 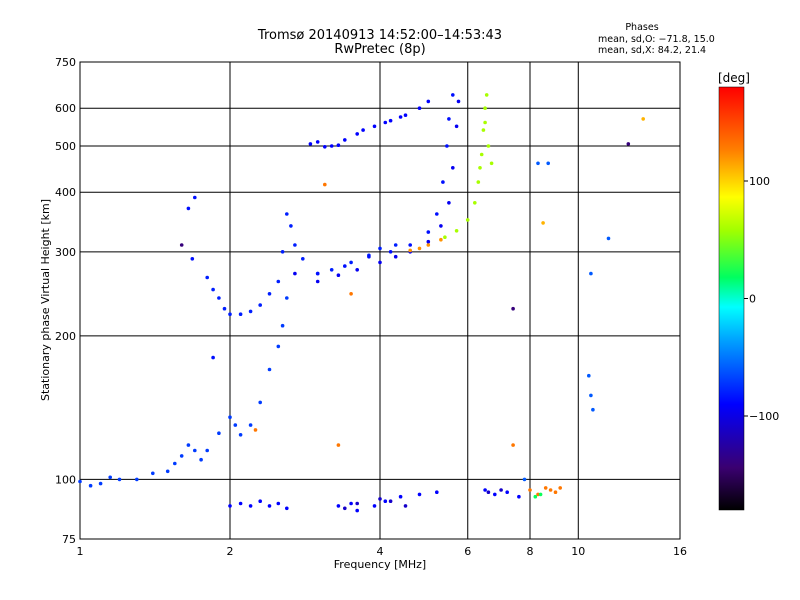 I want to click on y-axis-label: Stationary phase Virtual Height [km], so click(x=45, y=300).